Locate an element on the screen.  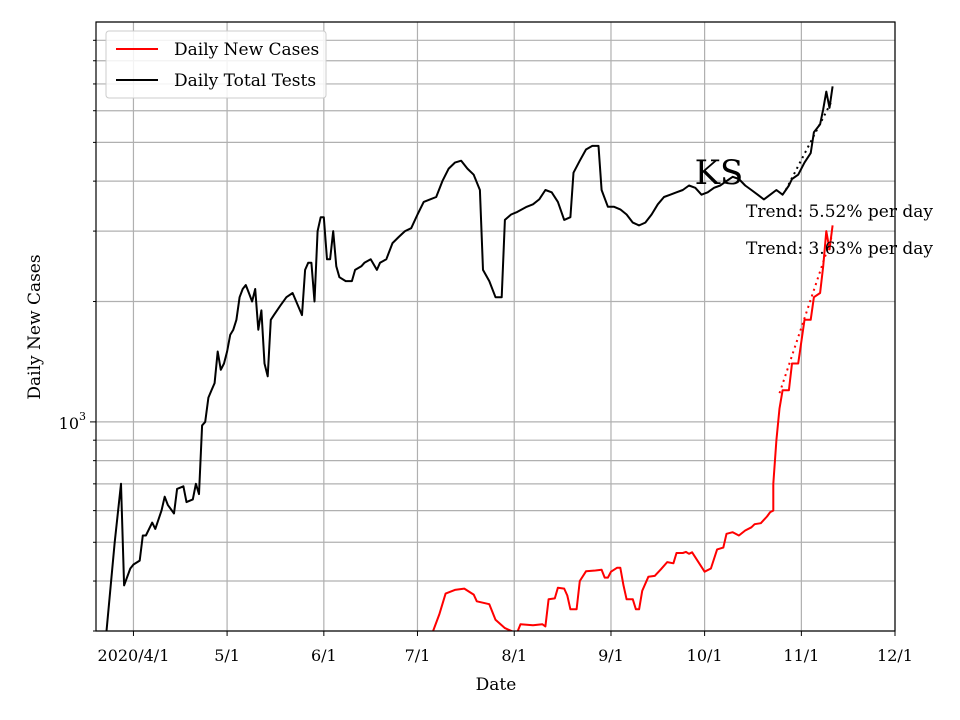
x-tick-label: 8/1 is located at coordinates (514, 655).